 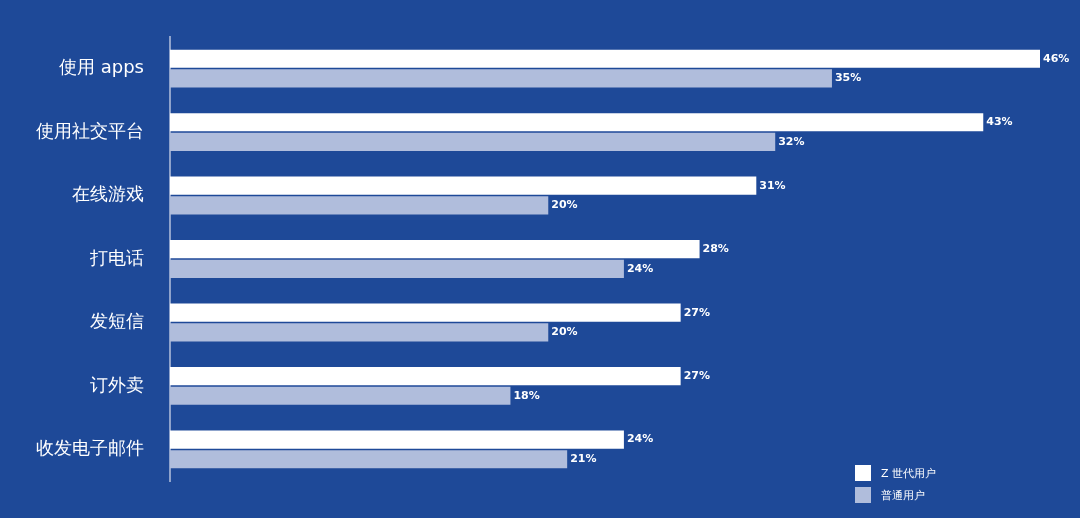 What do you see at coordinates (117, 321) in the screenshot?
I see `y-tick-label: 发短信` at bounding box center [117, 321].